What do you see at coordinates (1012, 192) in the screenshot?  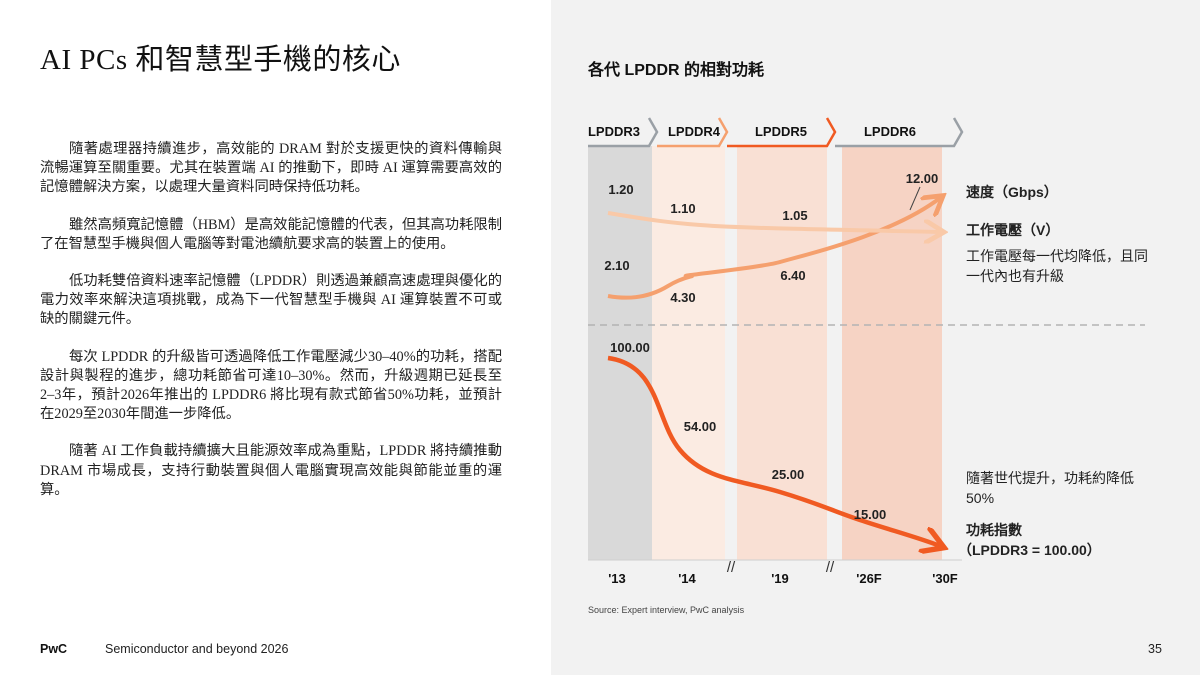 I see `speed-legend-label: 速度（Gbps）` at bounding box center [1012, 192].